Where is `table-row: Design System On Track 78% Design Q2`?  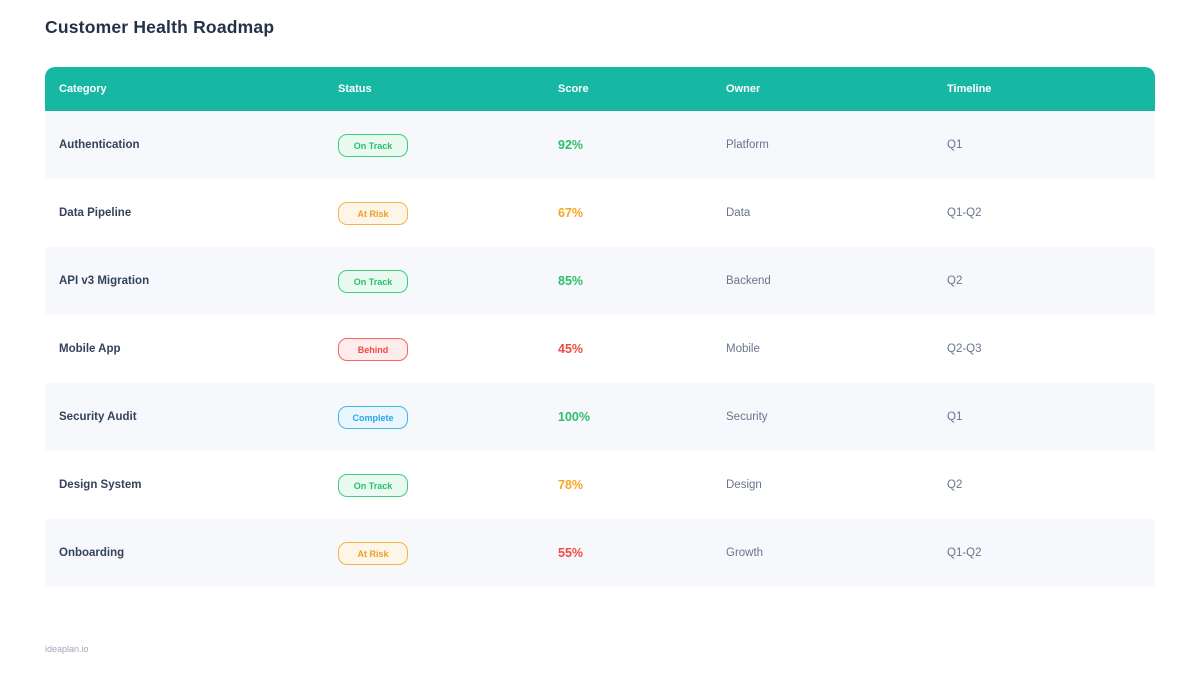
table-row: Design System On Track 78% Design Q2 is located at coordinates (600, 485).